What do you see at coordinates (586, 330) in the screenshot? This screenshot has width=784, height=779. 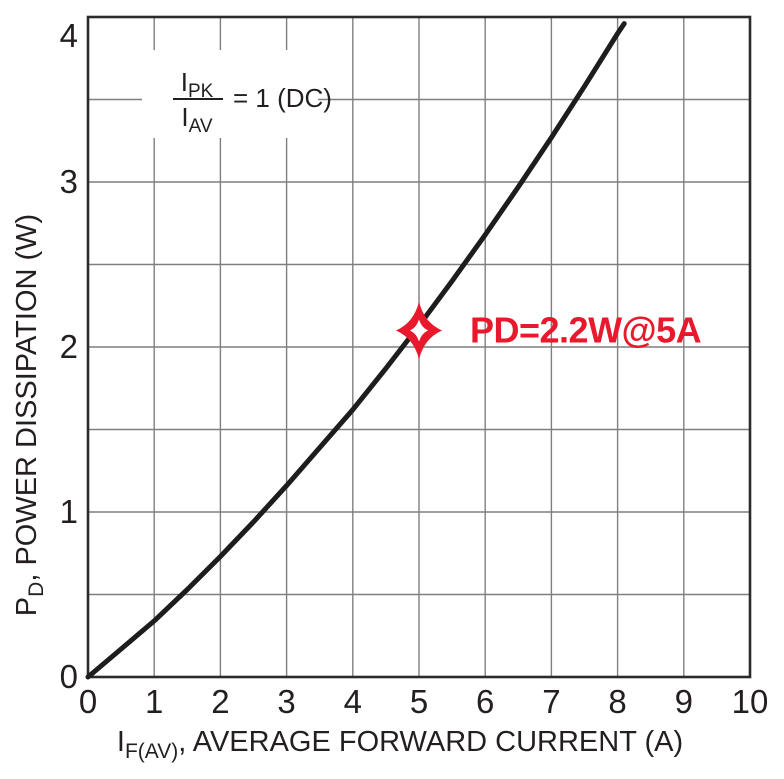 I see `operating-point-label: PD=2.2W@5A` at bounding box center [586, 330].